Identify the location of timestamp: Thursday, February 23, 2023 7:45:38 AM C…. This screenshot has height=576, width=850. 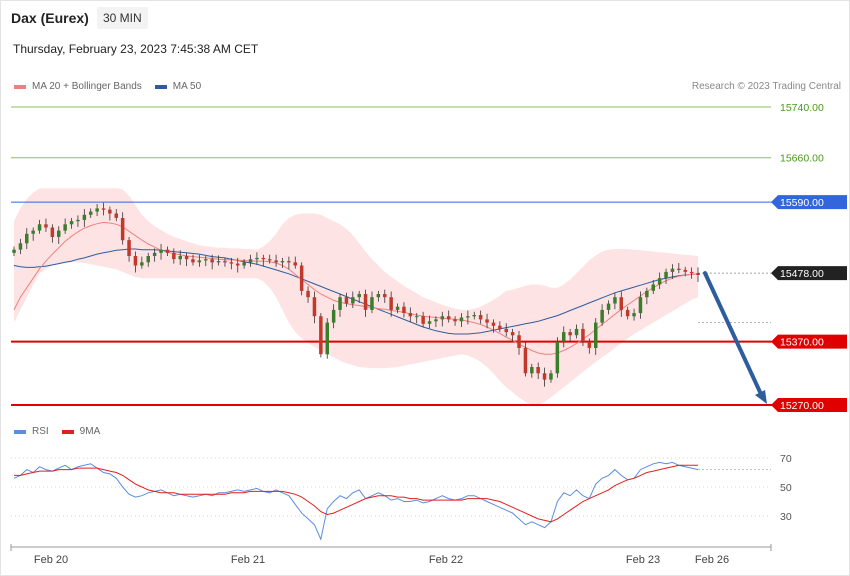
(136, 49).